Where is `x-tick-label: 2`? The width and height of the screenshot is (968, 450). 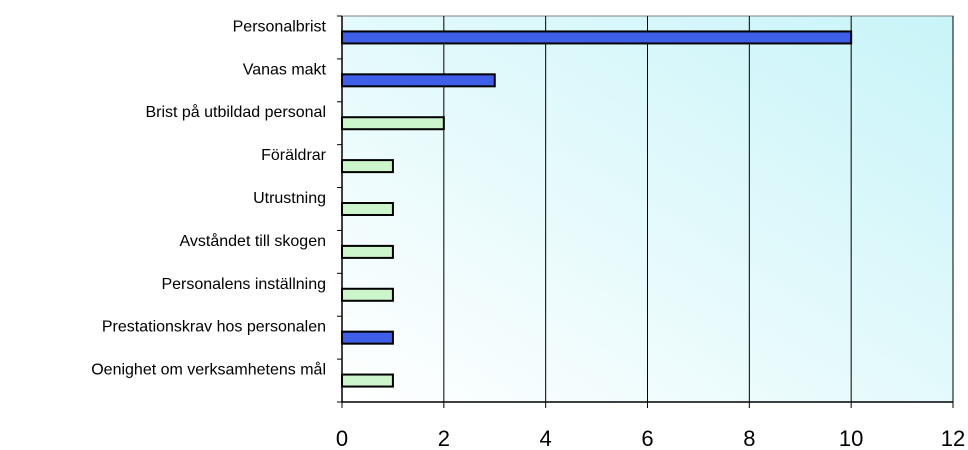
x-tick-label: 2 is located at coordinates (444, 438).